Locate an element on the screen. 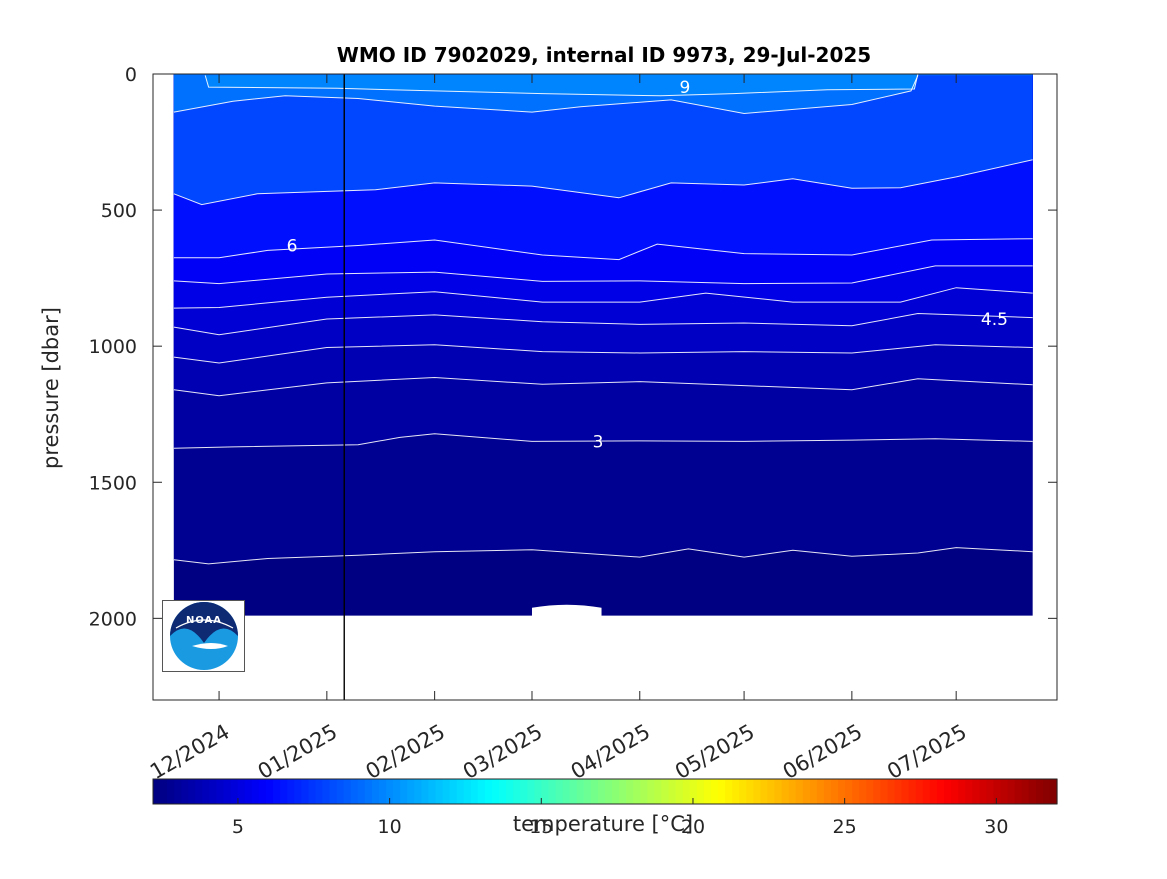 This screenshot has width=1167, height=879. colorbar-tick-label: 25 is located at coordinates (845, 827).